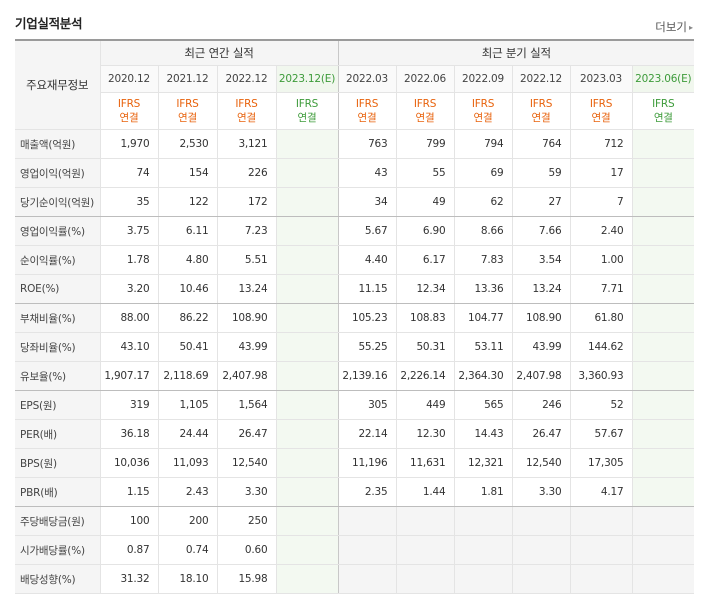 Image resolution: width=707 pixels, height=600 pixels. I want to click on header-group-row: 주요재무정보 최근 연간 실적 최근 분기 실적, so click(355, 84).